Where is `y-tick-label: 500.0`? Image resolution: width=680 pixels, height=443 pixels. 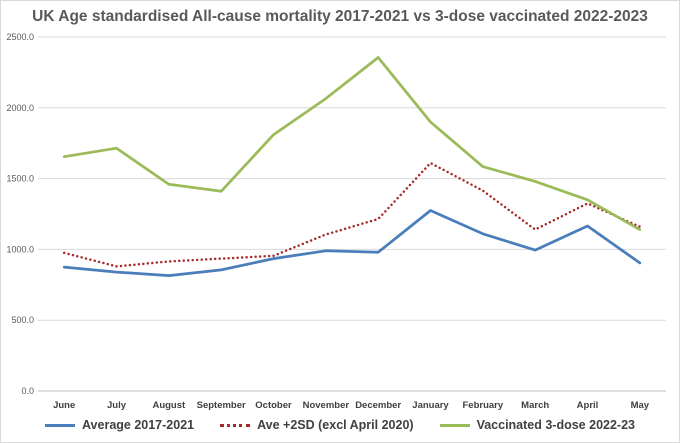
y-tick-label: 500.0 is located at coordinates (22, 320).